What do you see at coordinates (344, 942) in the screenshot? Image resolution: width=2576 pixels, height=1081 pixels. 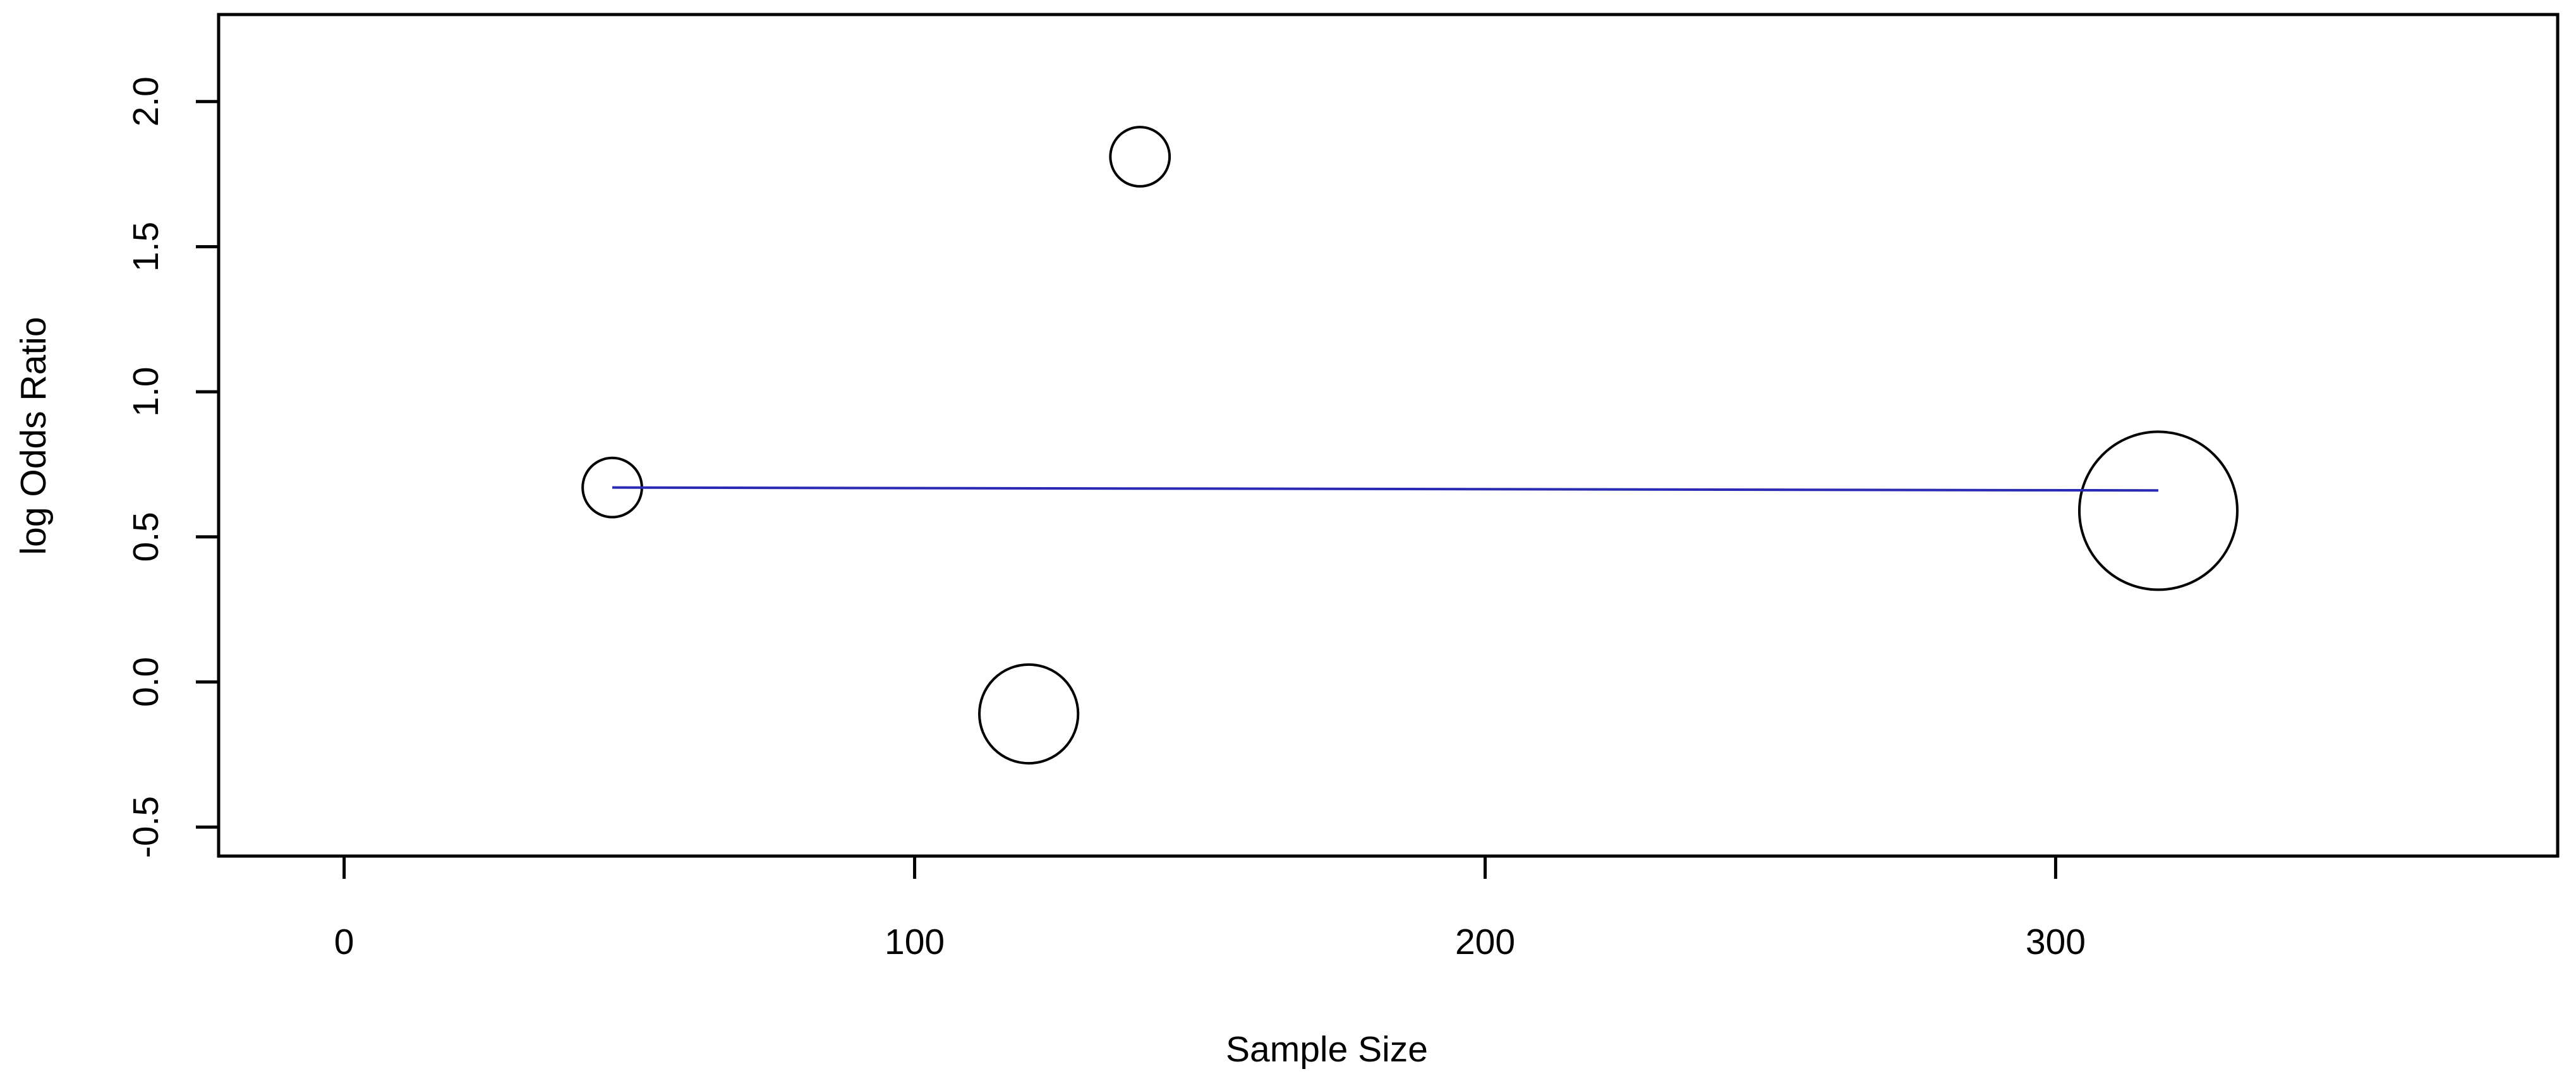 I see `x-tick-label: 0` at bounding box center [344, 942].